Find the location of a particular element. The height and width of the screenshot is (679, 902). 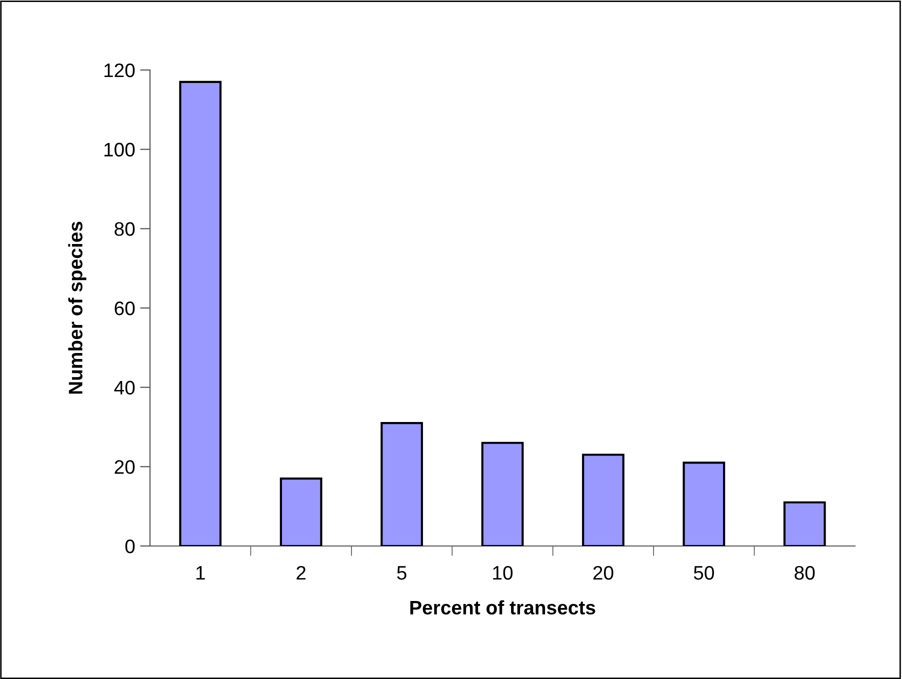

y-tick-label: 80 is located at coordinates (124, 229).